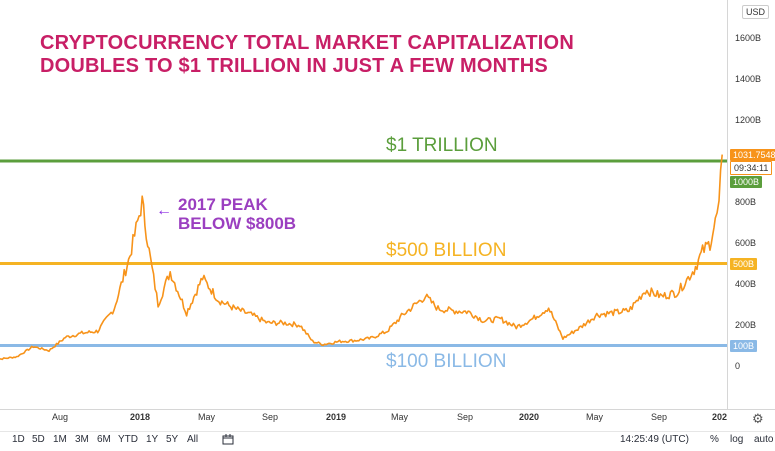 Image resolution: width=775 pixels, height=451 pixels. I want to click on log-toggle: log, so click(737, 439).